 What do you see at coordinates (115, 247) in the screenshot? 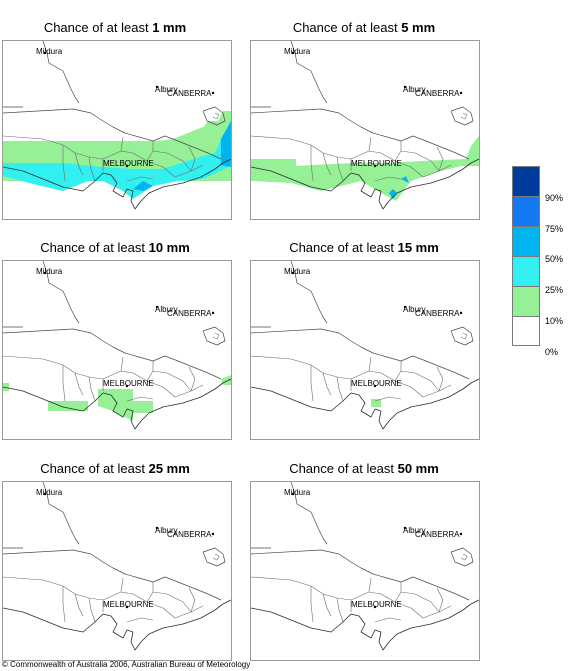
I see `panel-title-10mm: Chance of at least 10 mm` at bounding box center [115, 247].